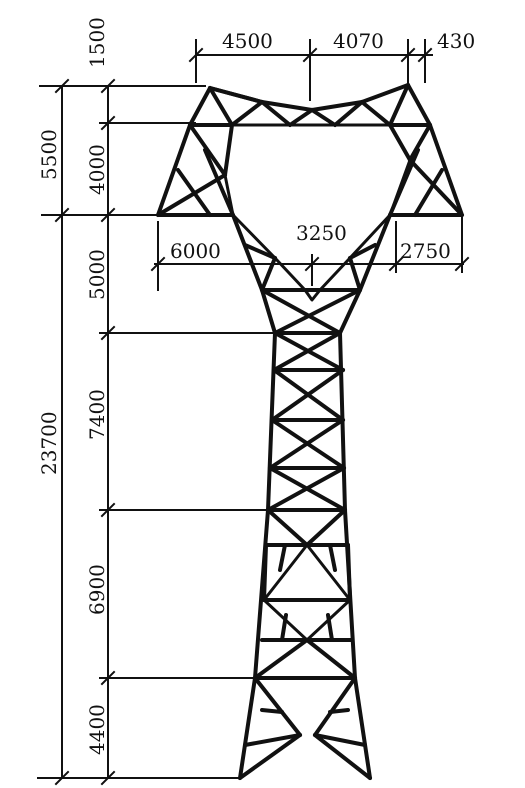 The width and height of the screenshot is (525, 788). Describe the element at coordinates (97, 589) in the screenshot. I see `dim-segment-6900: 6900` at that location.